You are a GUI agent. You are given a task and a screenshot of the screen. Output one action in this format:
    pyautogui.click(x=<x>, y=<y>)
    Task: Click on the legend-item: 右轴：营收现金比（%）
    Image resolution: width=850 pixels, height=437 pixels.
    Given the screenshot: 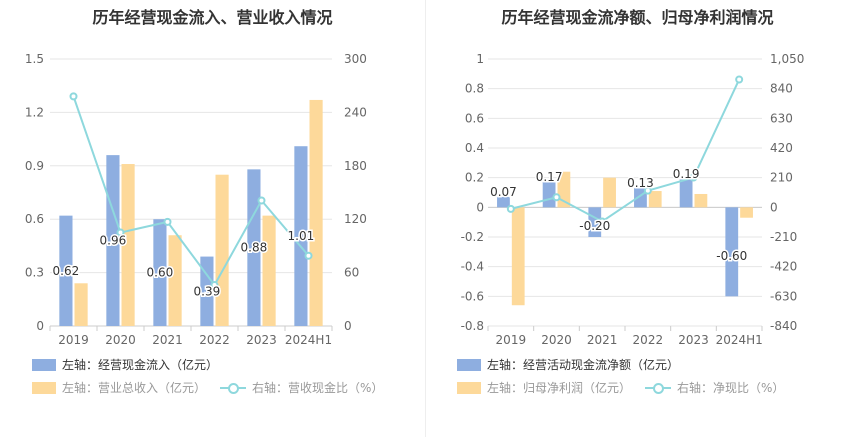 What is the action you would take?
    pyautogui.click(x=301, y=387)
    